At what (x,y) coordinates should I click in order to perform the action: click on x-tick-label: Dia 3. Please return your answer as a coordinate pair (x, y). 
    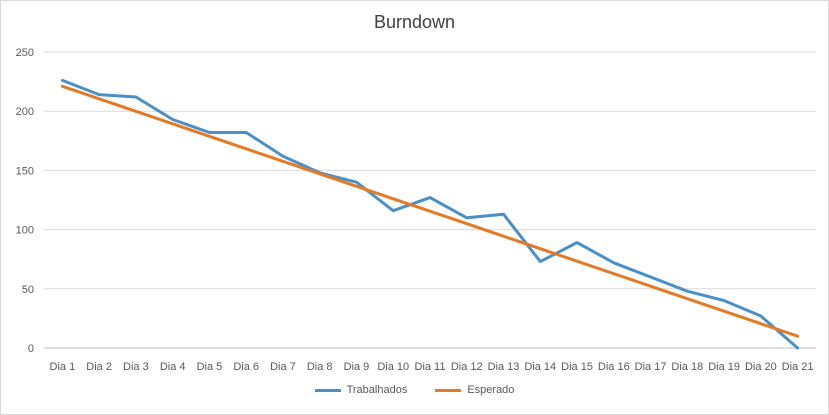
    Looking at the image, I should click on (136, 367).